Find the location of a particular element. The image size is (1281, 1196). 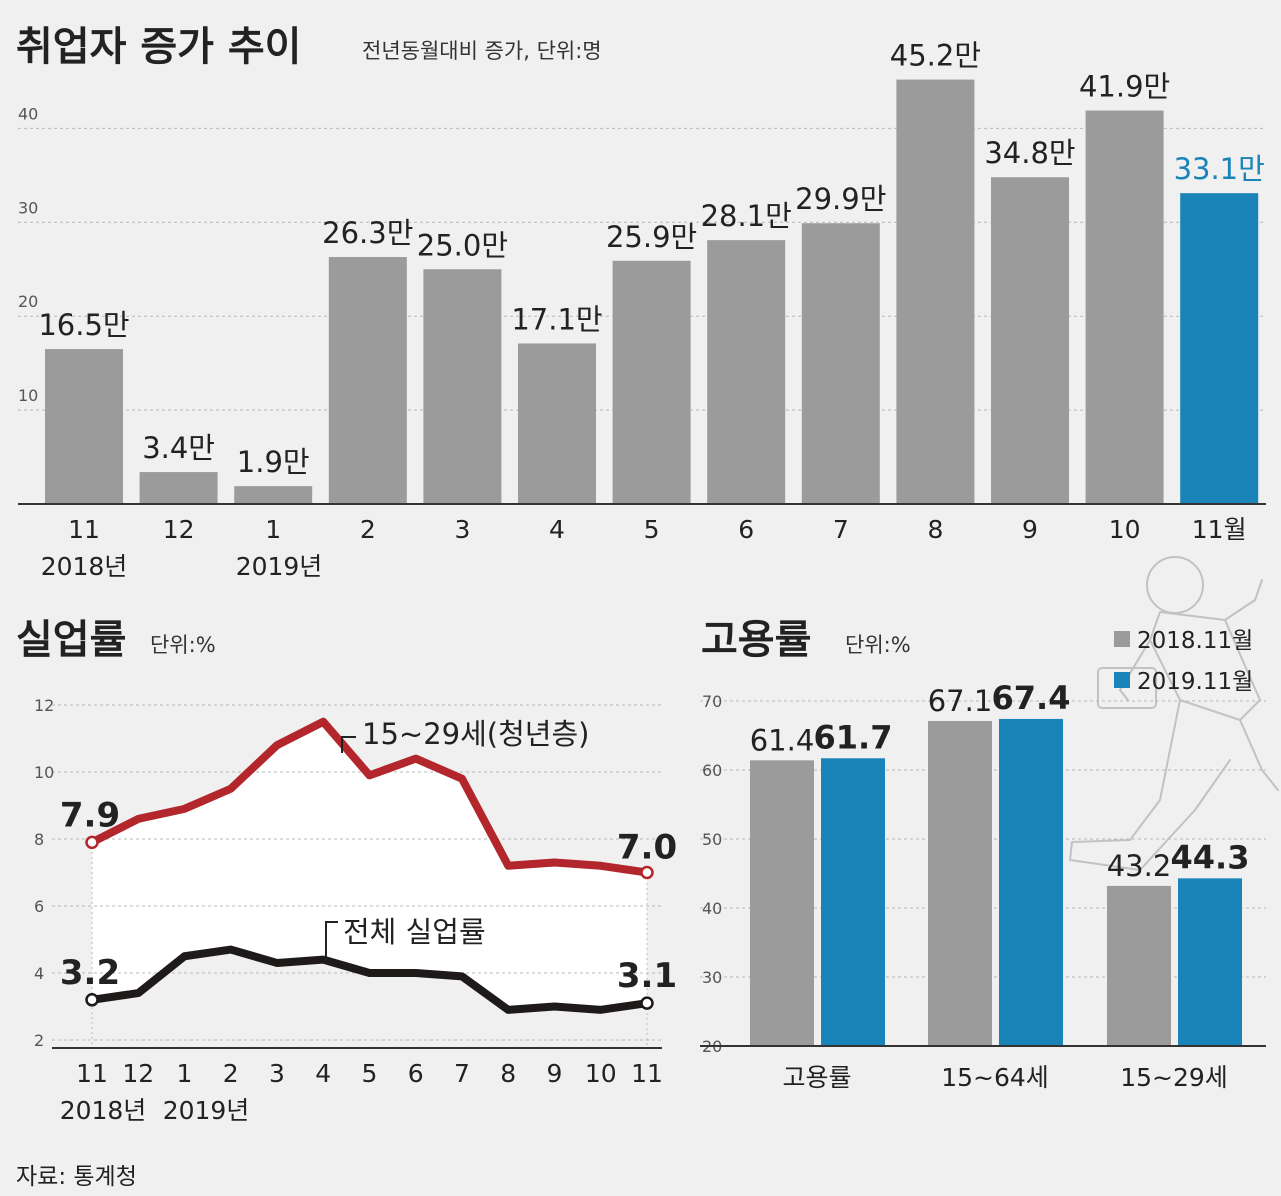

series-label-youth: 15~29세(청년층) is located at coordinates (475, 734).